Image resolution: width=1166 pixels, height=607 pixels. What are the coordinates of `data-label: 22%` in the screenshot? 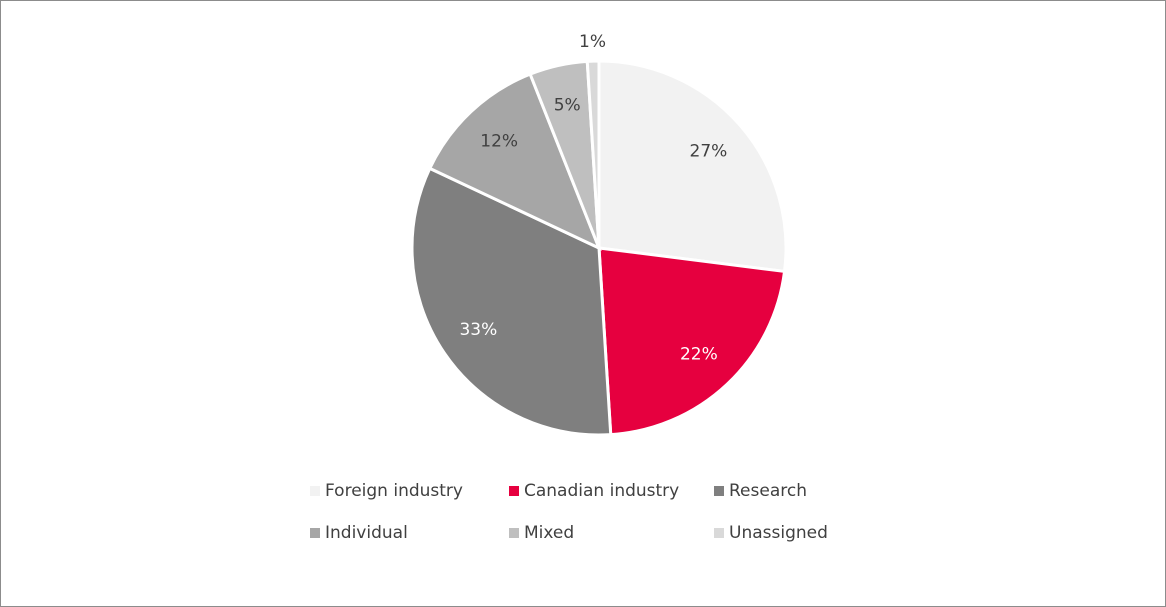 It's located at (699, 354).